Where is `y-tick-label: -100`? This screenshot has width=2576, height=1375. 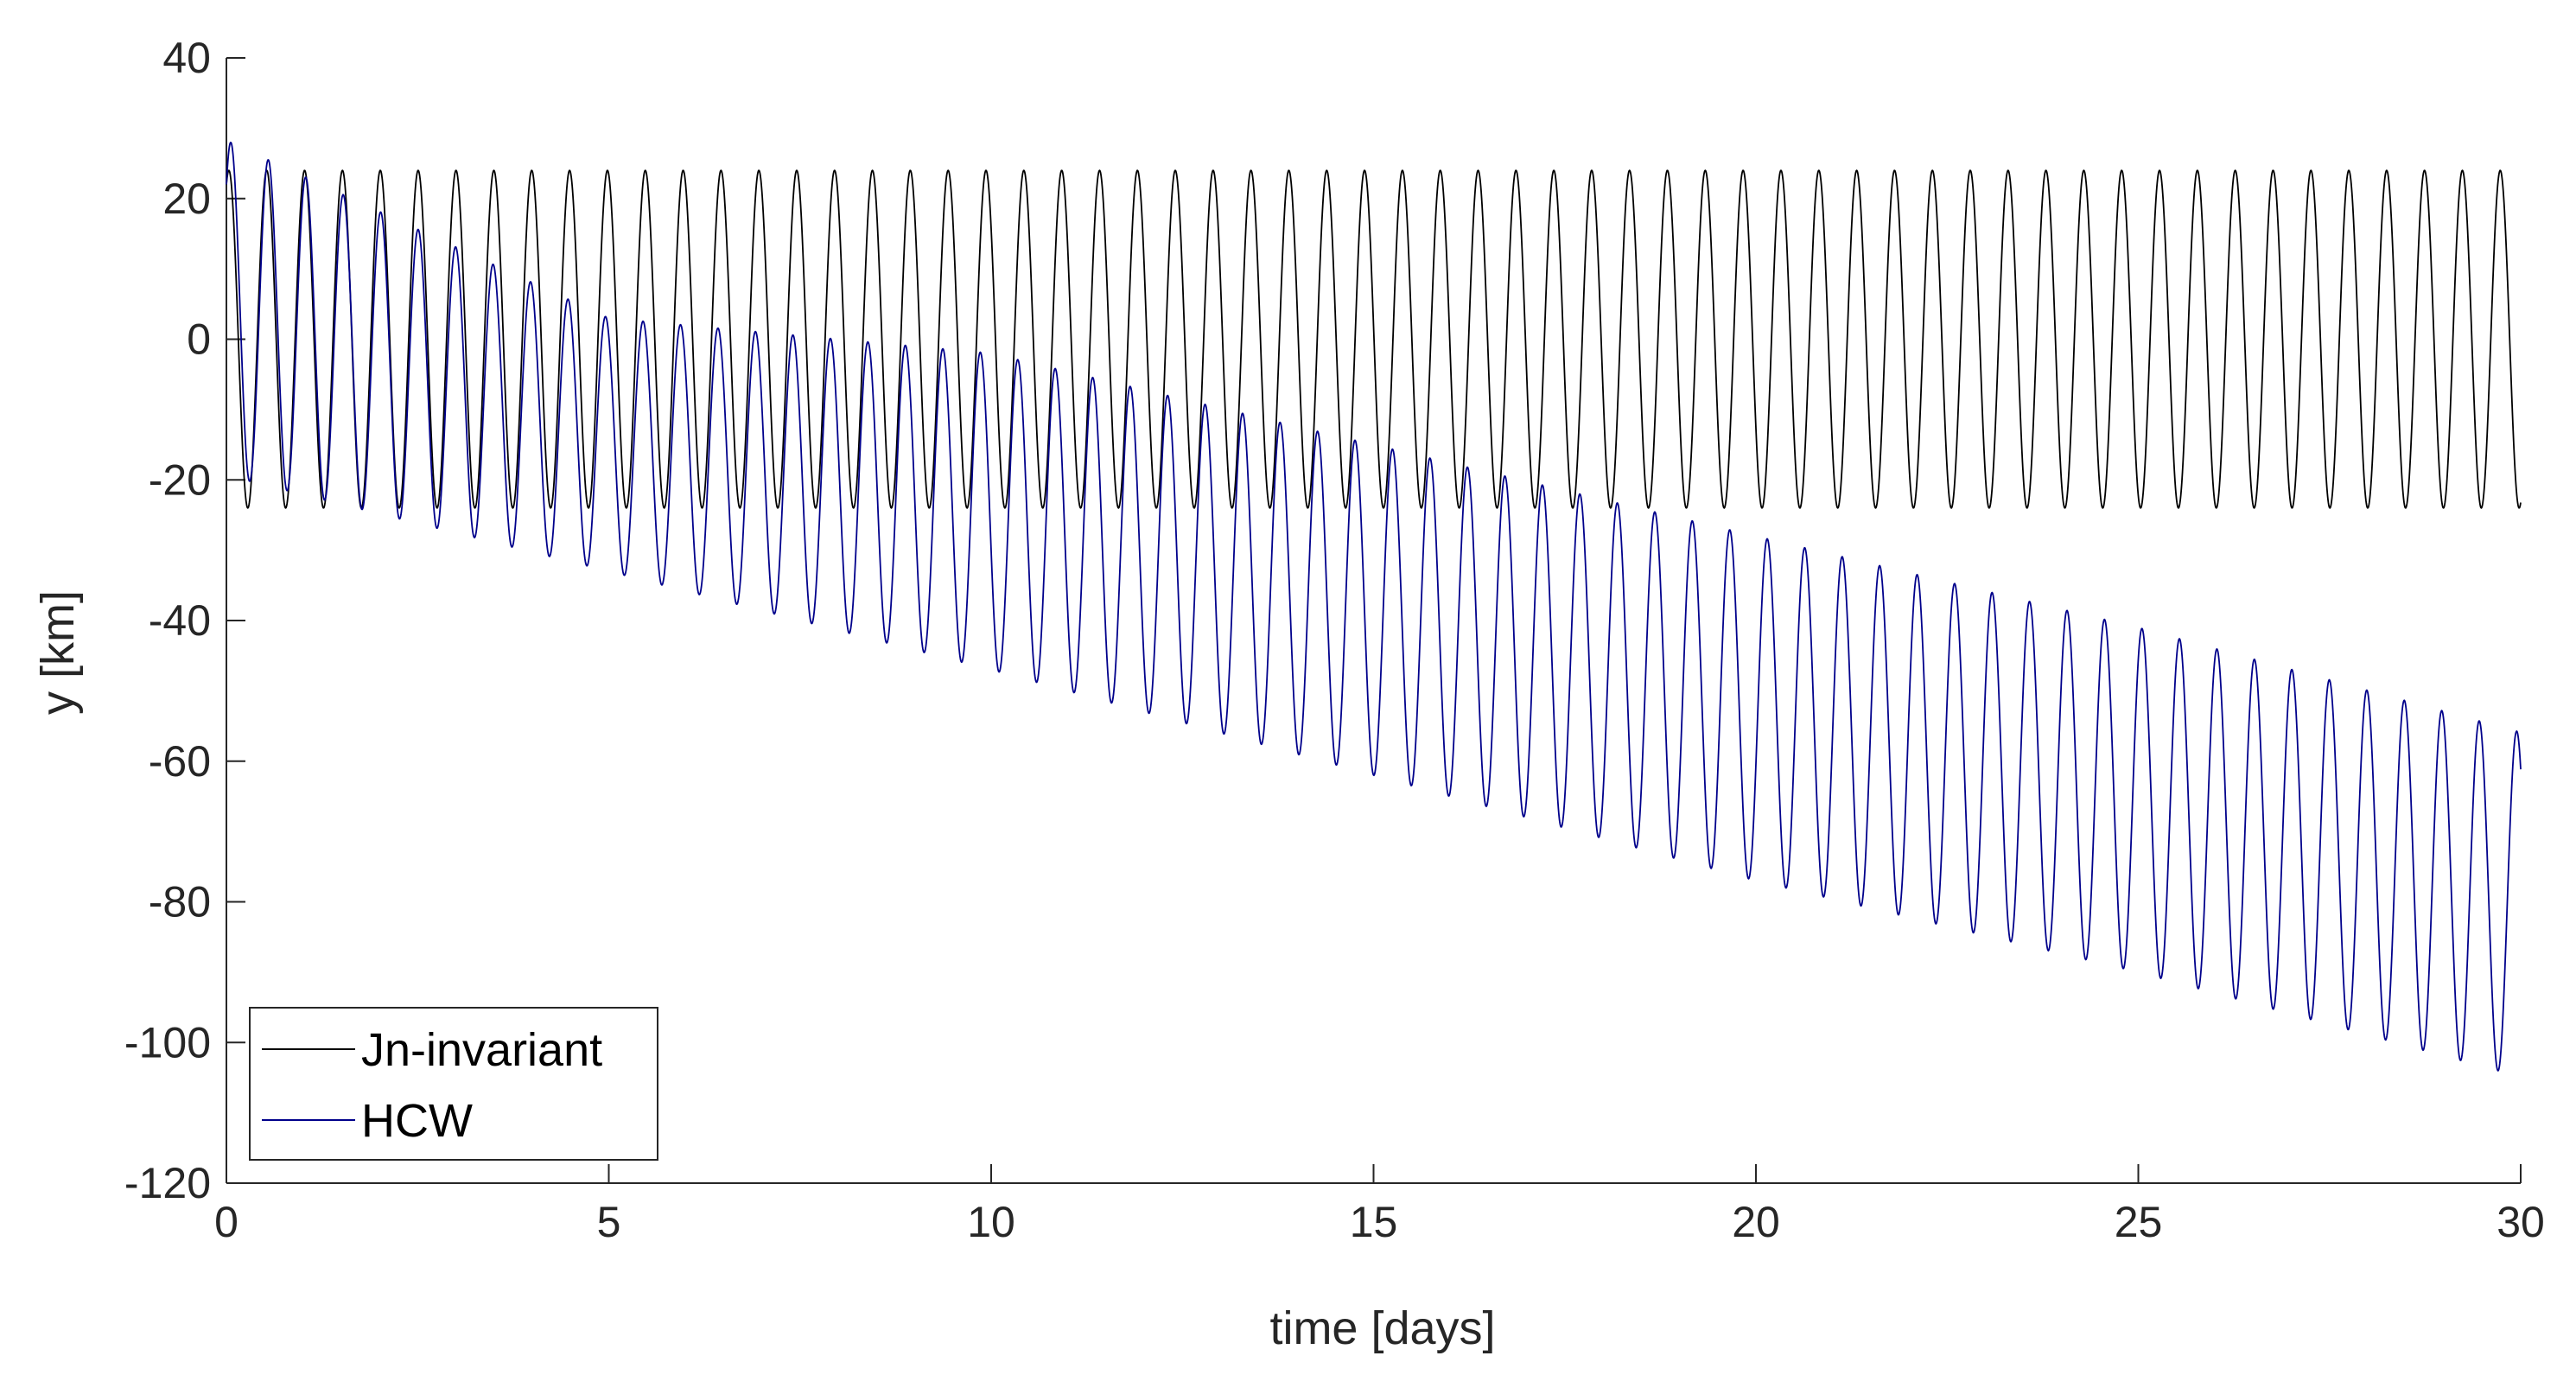 y-tick-label: -100 is located at coordinates (167, 1042).